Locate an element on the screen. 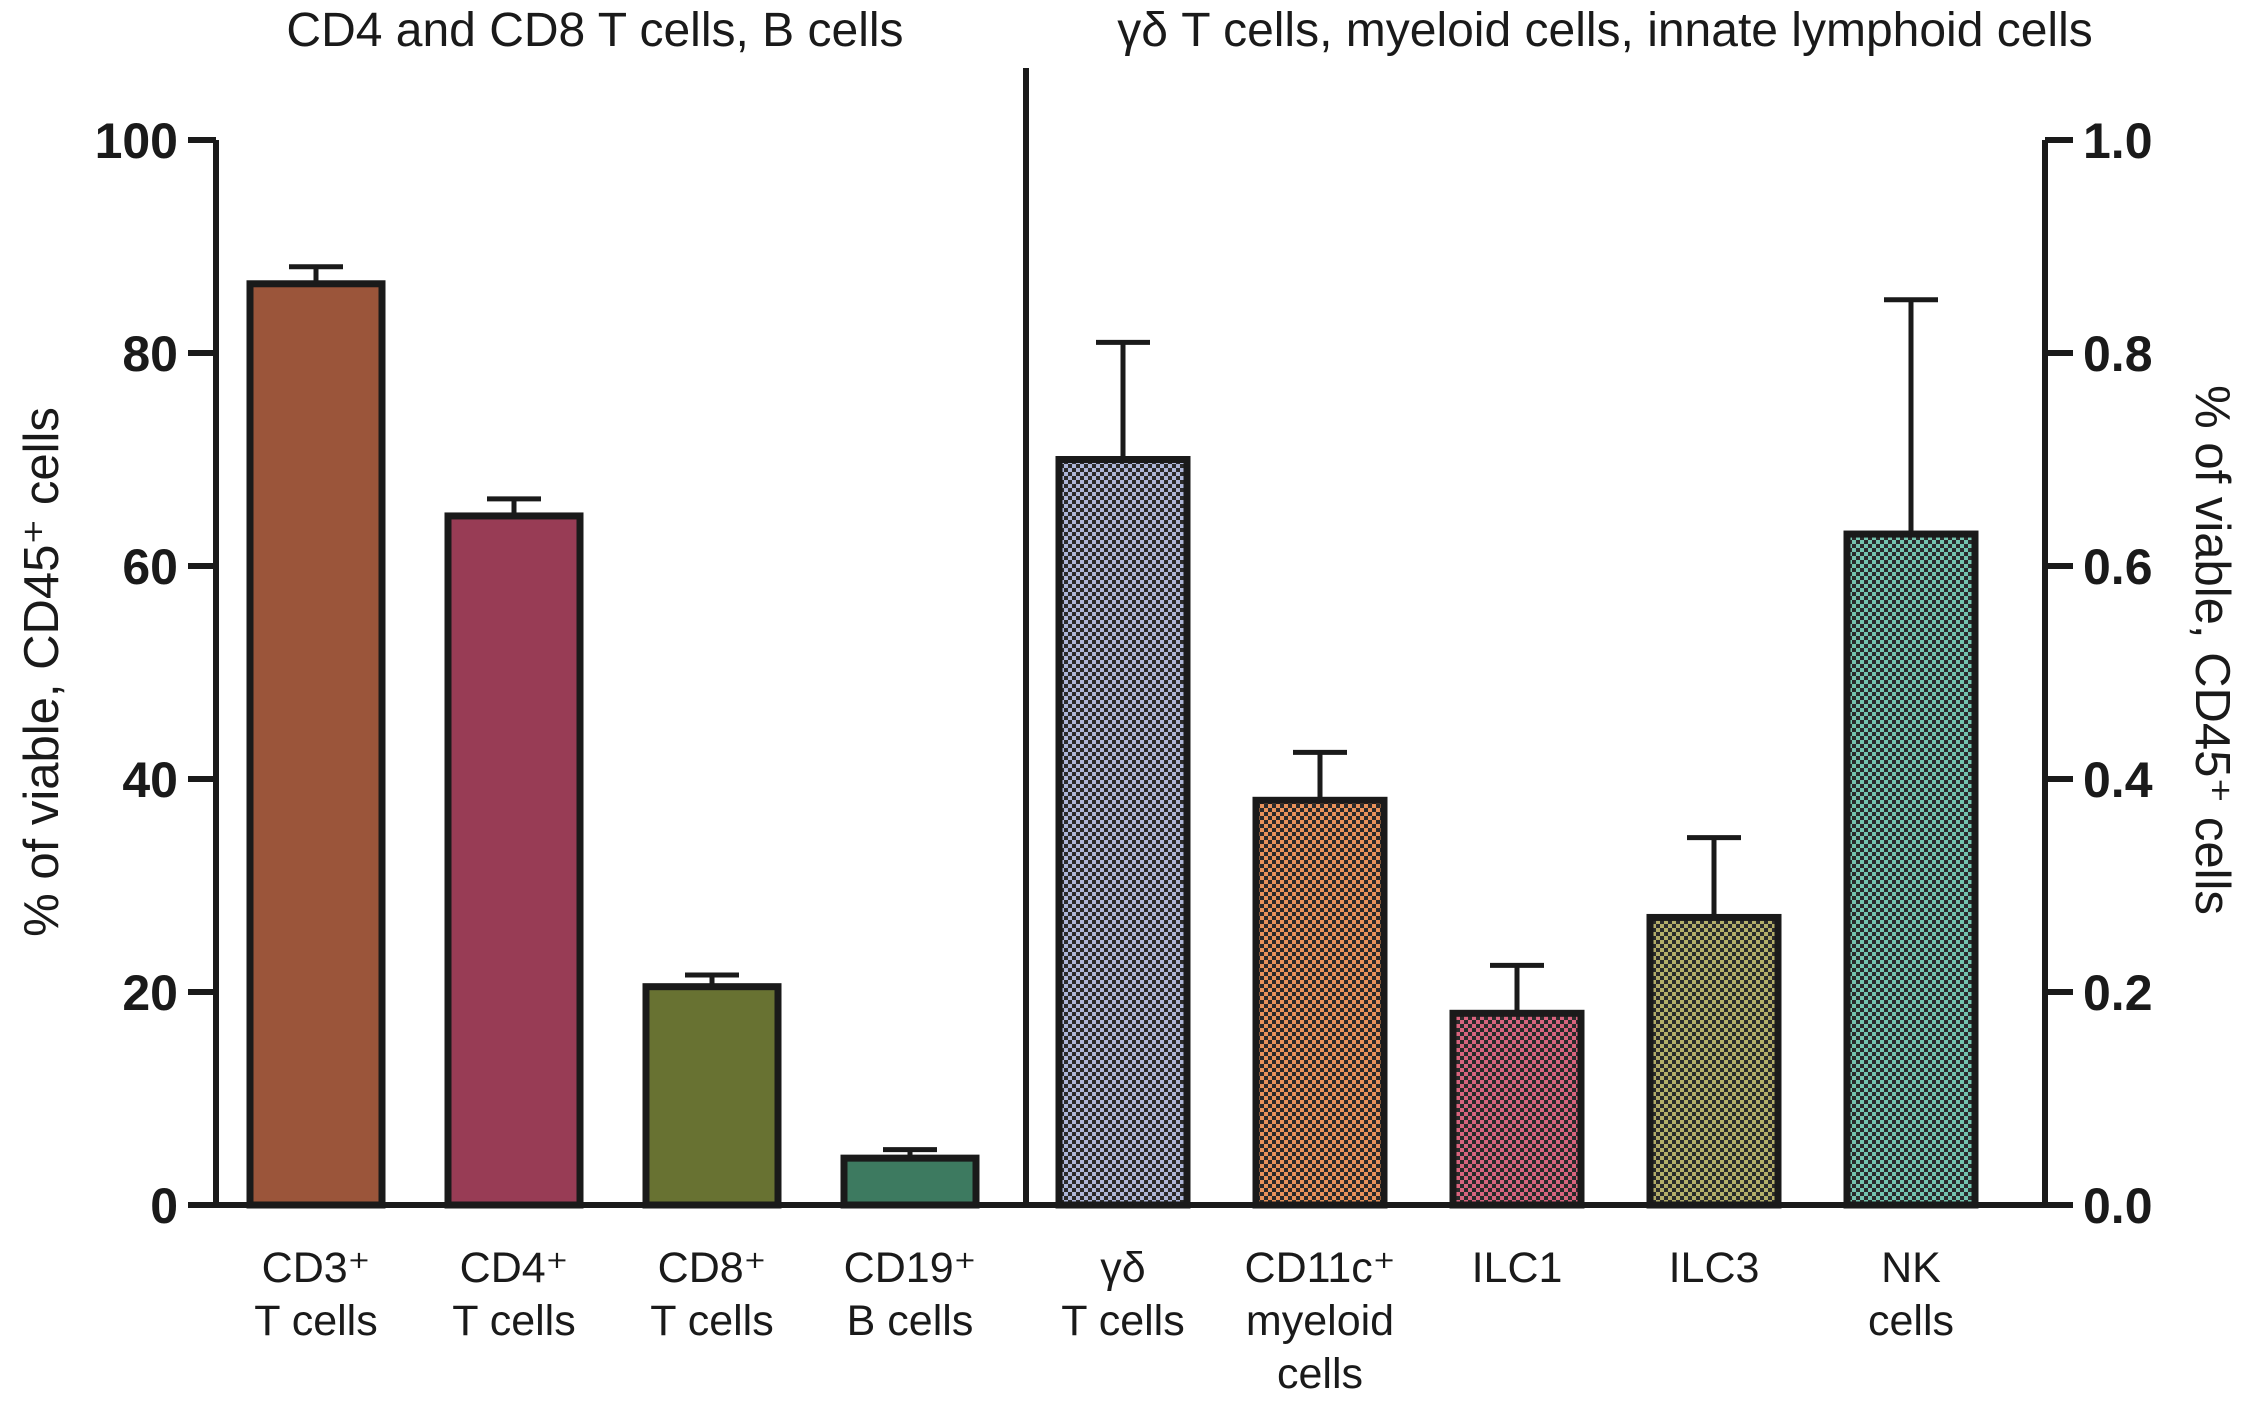 The image size is (2255, 1409). category-label: CD3⁺ is located at coordinates (316, 1268).